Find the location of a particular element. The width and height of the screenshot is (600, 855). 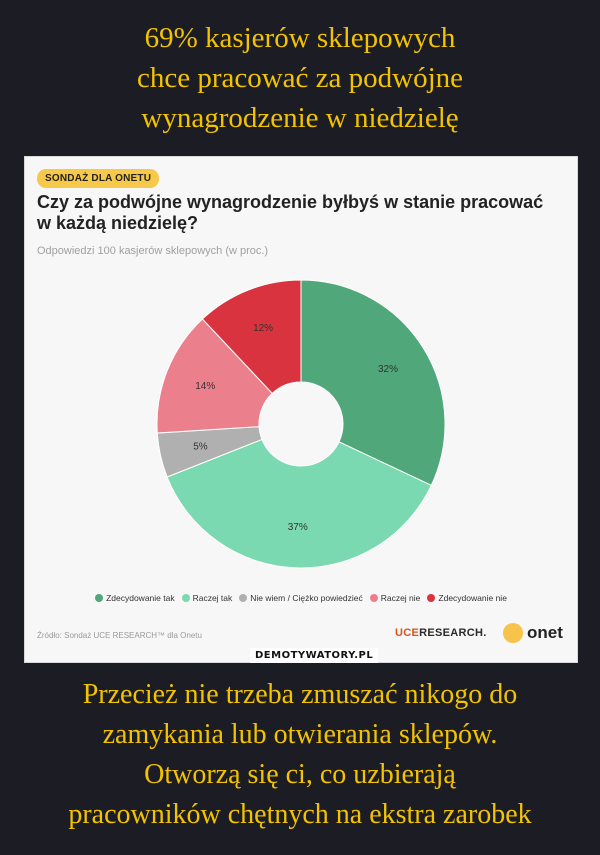

legend-item-2: Nie wiem / Ciężko powiedzieć is located at coordinates (301, 598).